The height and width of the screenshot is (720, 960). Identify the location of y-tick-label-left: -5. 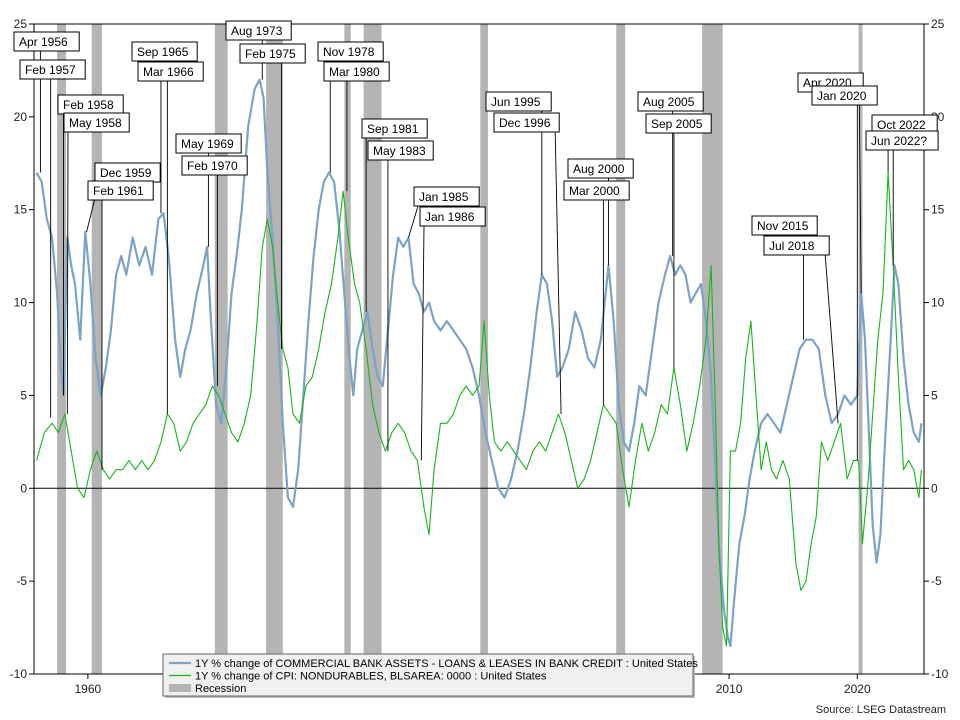
(21, 581).